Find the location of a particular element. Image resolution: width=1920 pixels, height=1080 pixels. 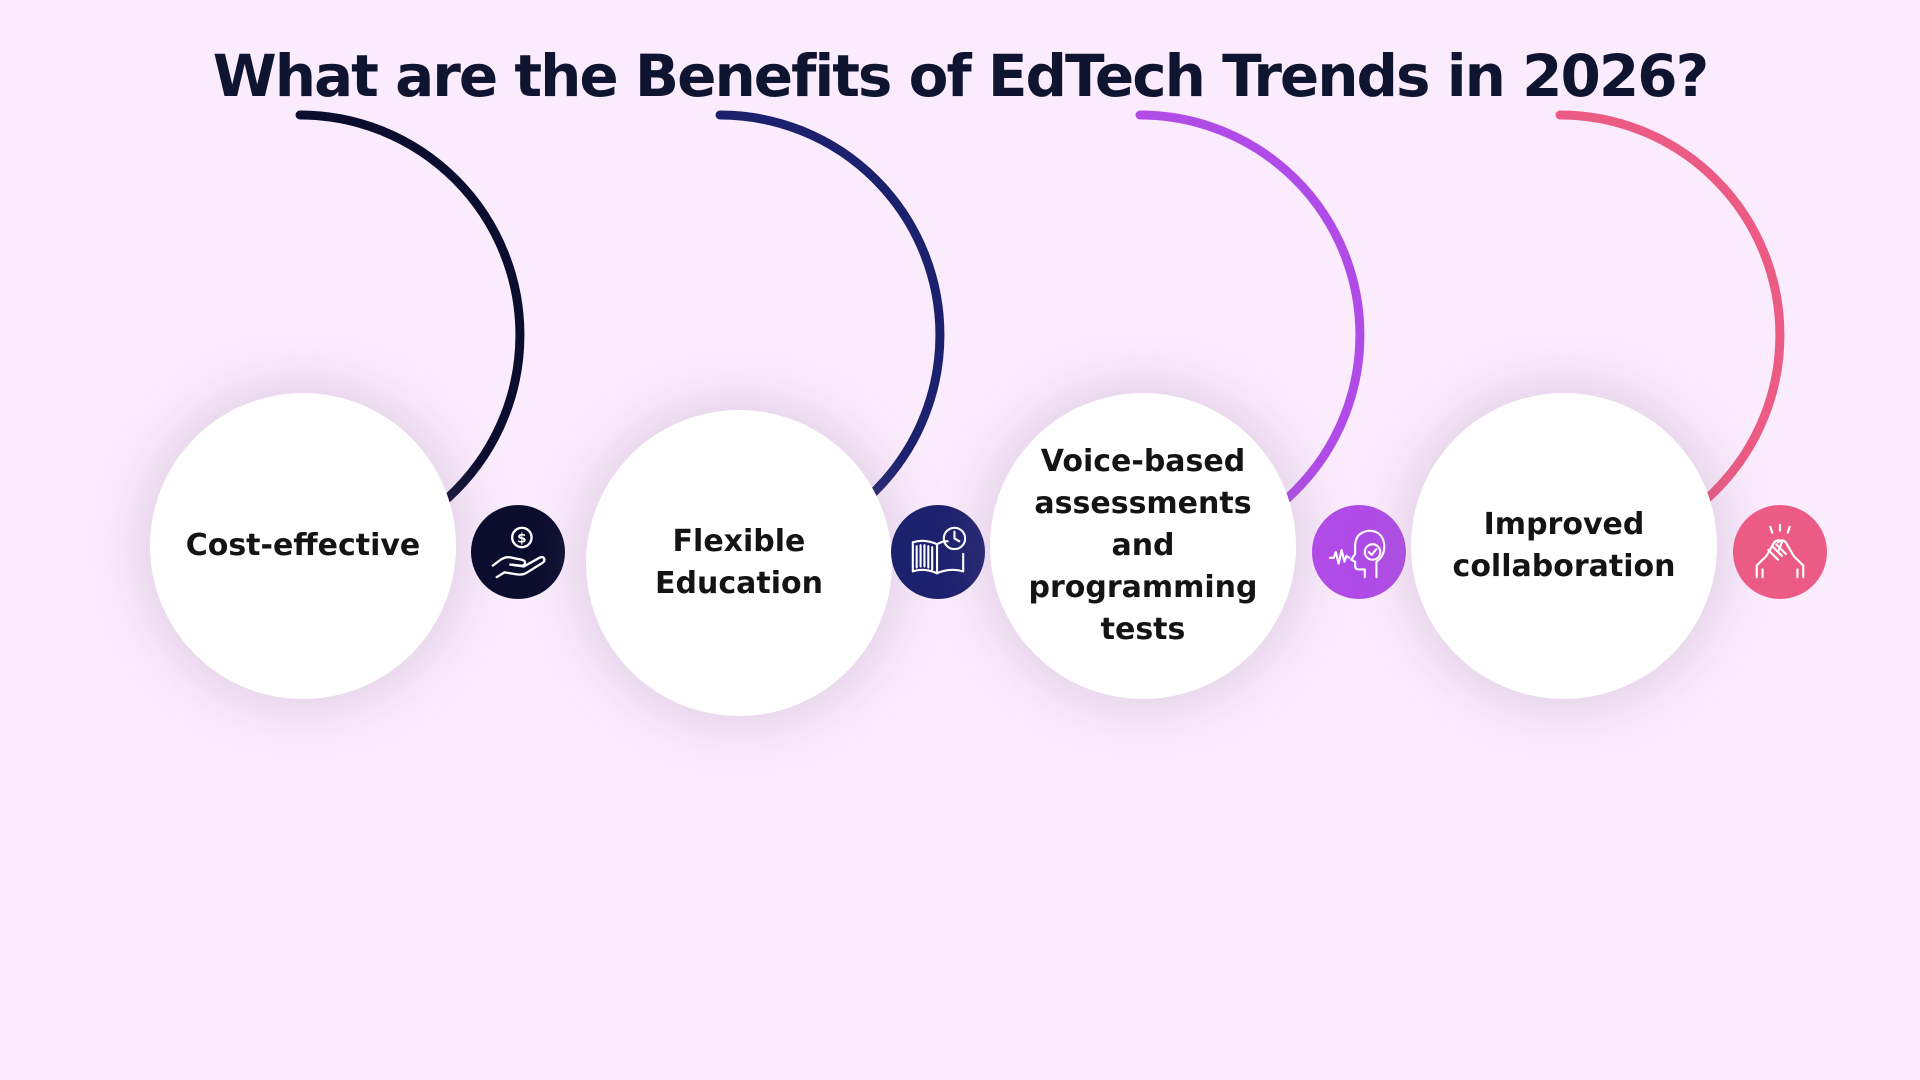

book-clock-icon is located at coordinates (939, 550).